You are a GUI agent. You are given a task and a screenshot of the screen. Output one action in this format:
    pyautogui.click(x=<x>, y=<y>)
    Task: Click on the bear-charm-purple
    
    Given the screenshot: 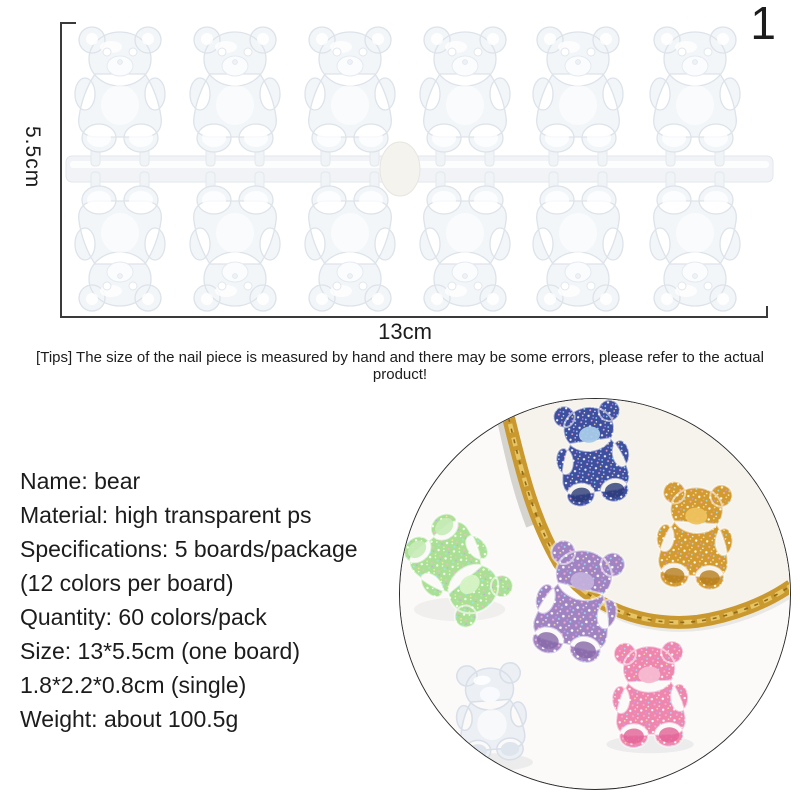 What is the action you would take?
    pyautogui.click(x=577, y=602)
    